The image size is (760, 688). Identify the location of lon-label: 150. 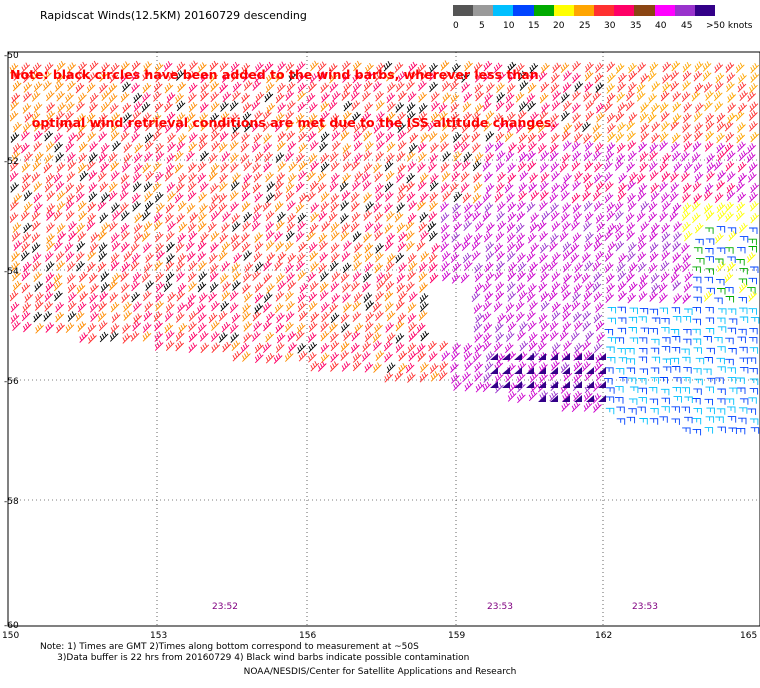
(10, 636).